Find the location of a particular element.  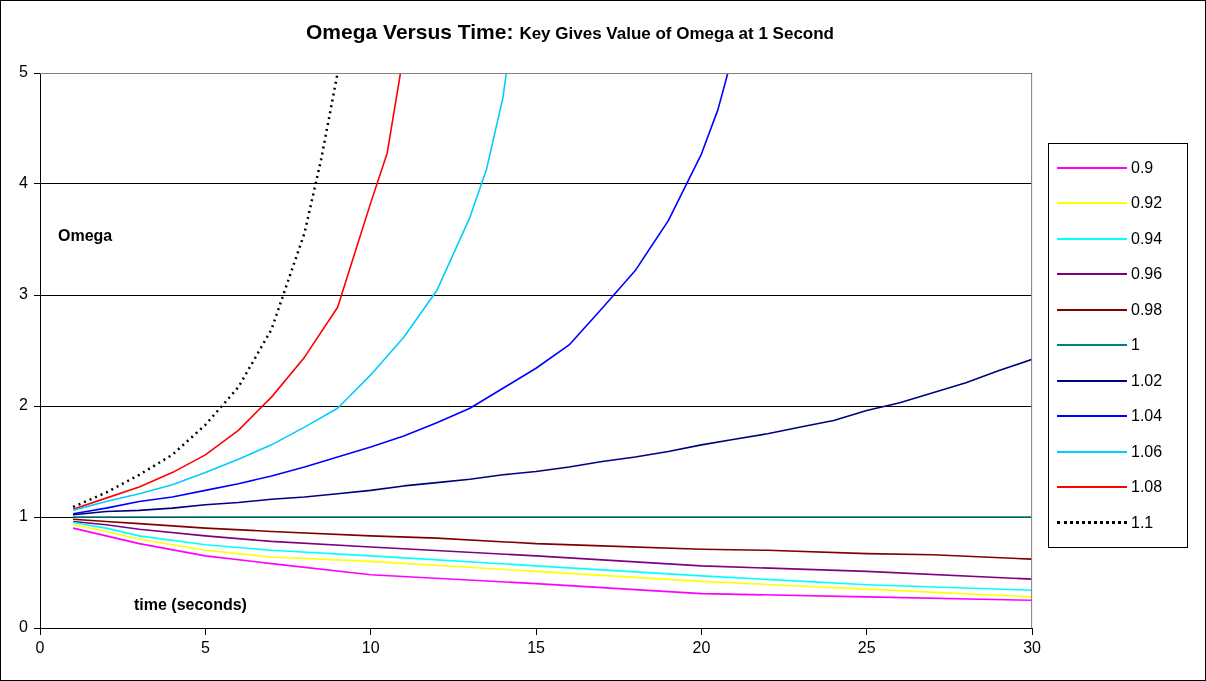

x-tick-label: 15 is located at coordinates (536, 648).